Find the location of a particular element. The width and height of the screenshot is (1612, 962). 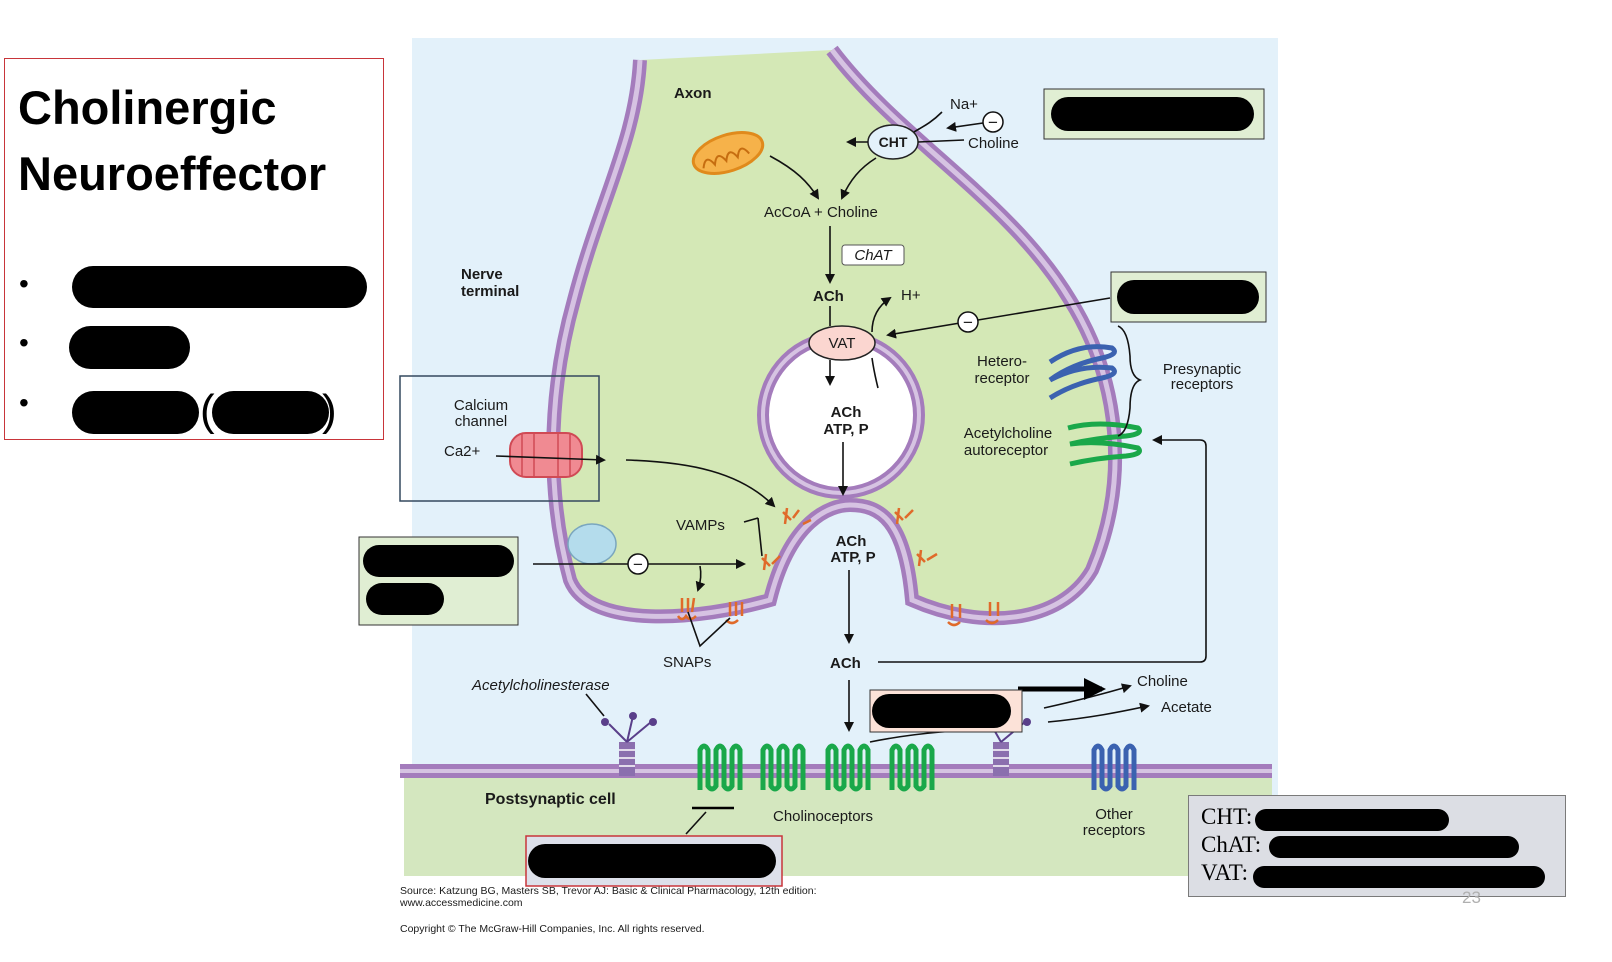

other-receptors-shape is located at coordinates (1114, 767).